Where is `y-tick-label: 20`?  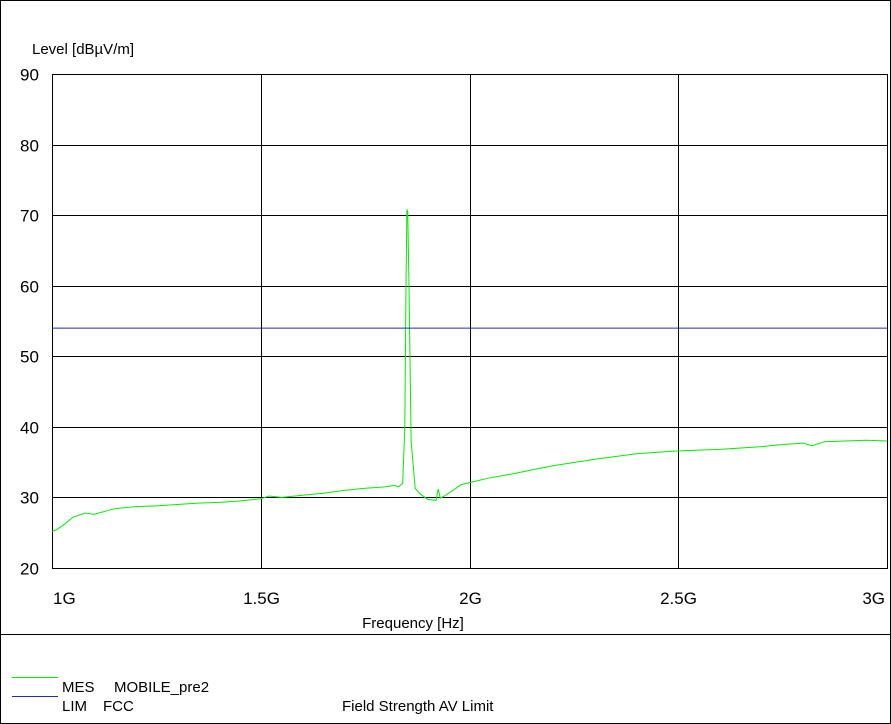 y-tick-label: 20 is located at coordinates (29, 569).